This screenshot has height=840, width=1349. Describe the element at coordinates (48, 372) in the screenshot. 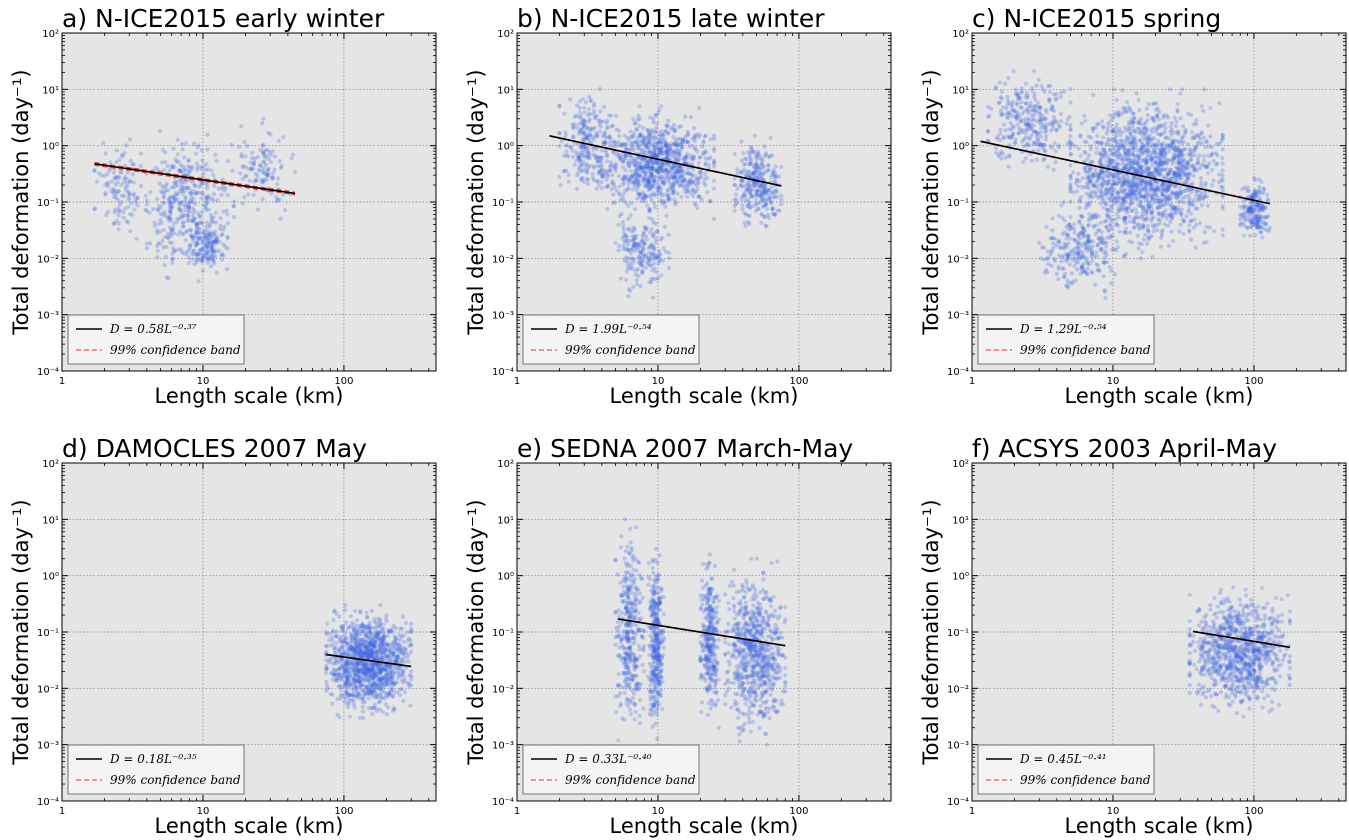

I see `y-tick-label: 10⁻⁴` at that location.